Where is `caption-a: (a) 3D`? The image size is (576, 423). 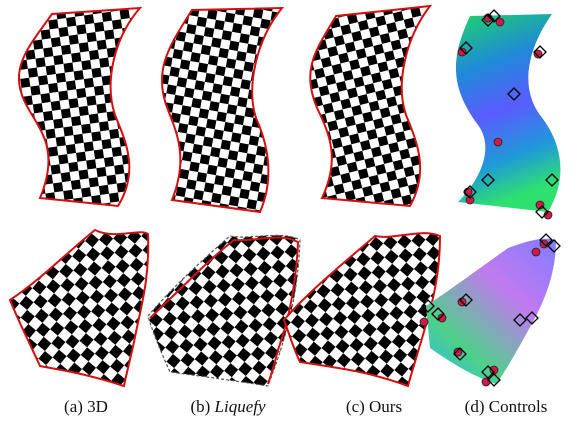
caption-a: (a) 3D is located at coordinates (86, 407).